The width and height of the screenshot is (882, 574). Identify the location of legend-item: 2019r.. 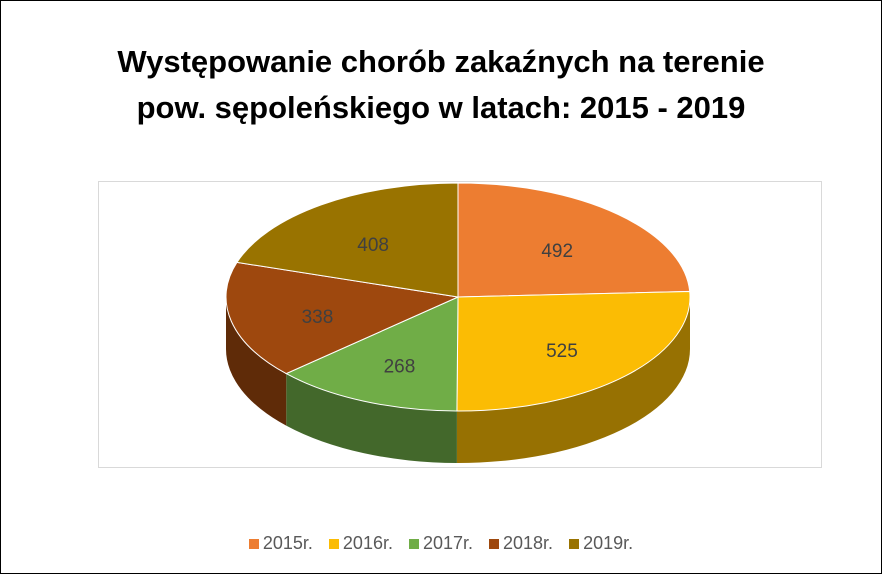
(601, 543).